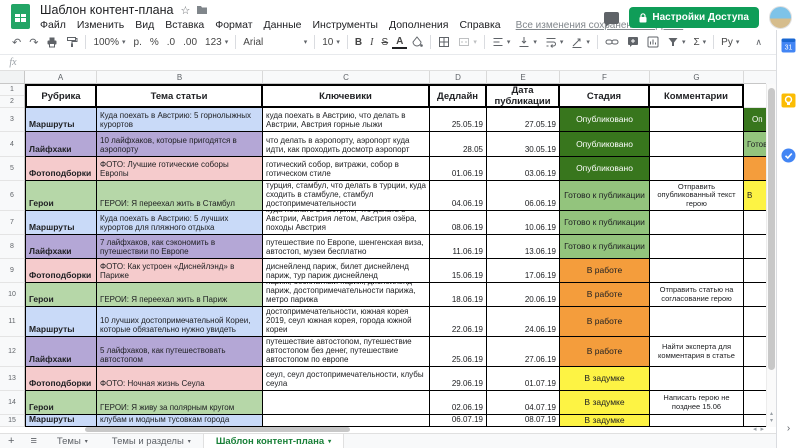  Describe the element at coordinates (523, 77) in the screenshot. I see `column-header-E: E` at that location.